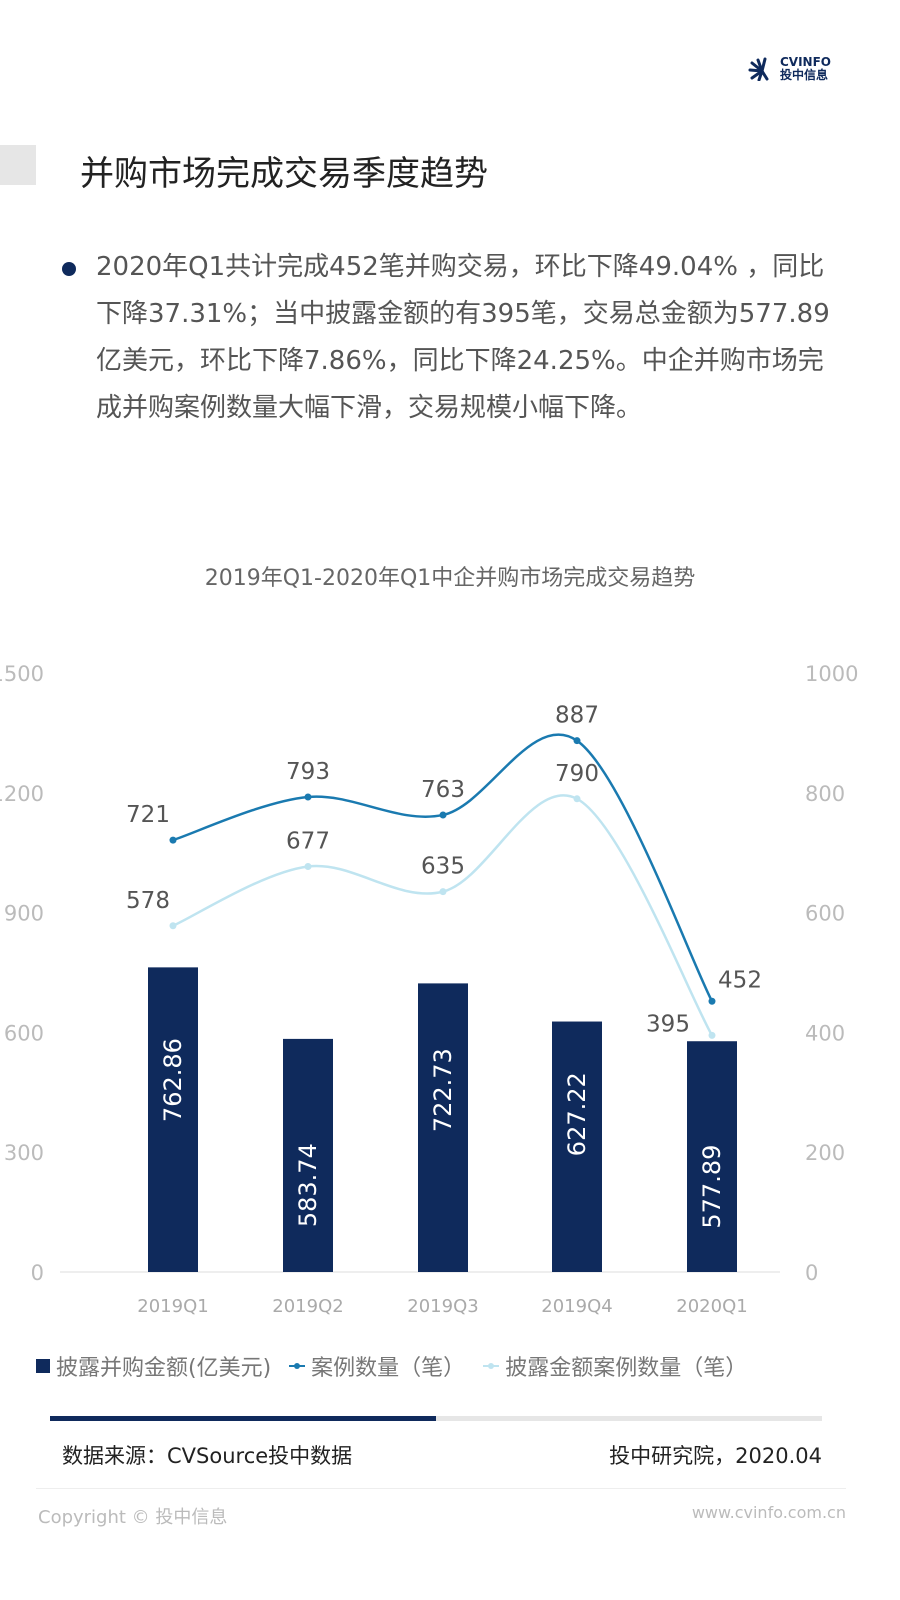  I want to click on bullet-icon, so click(69, 269).